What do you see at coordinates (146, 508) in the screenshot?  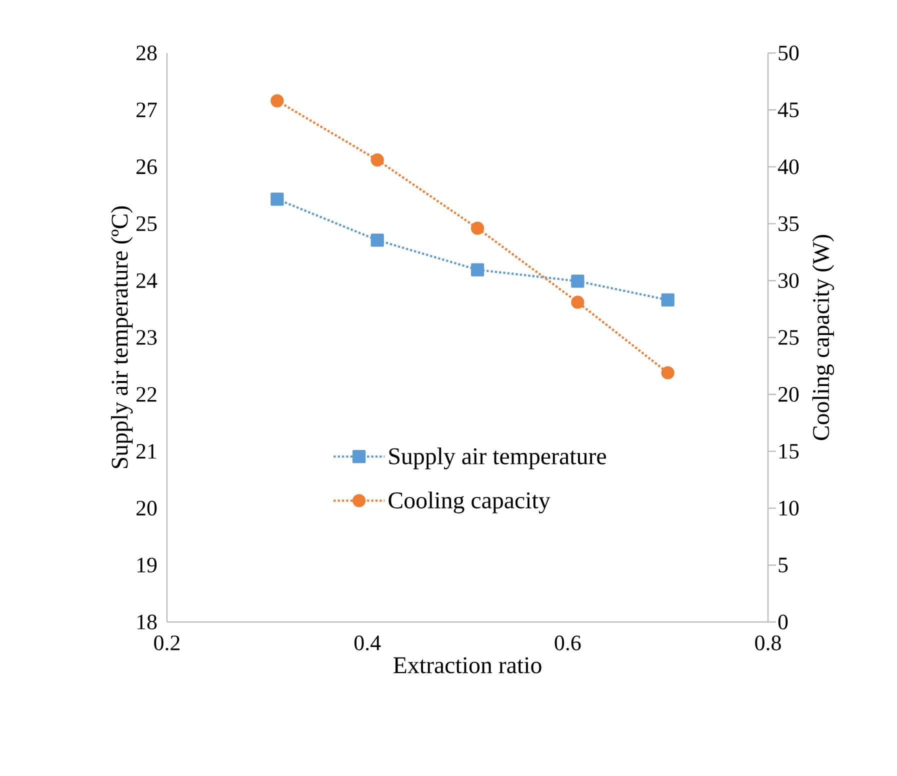 I see `y-tick-label: 20` at bounding box center [146, 508].